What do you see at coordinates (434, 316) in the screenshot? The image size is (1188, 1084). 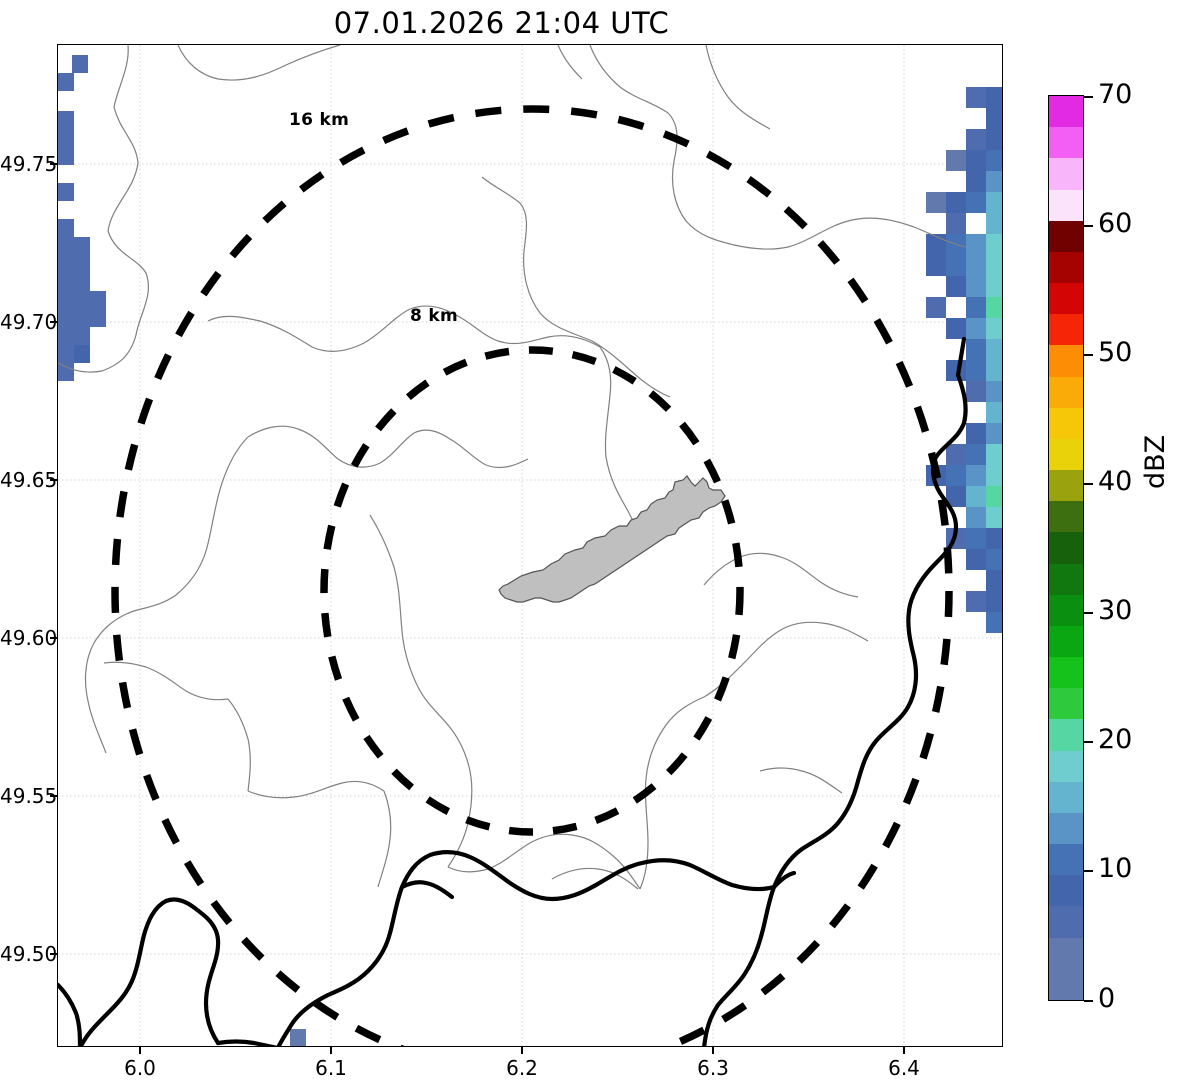 I see `range-ring-label-8km: 8 km` at bounding box center [434, 316].